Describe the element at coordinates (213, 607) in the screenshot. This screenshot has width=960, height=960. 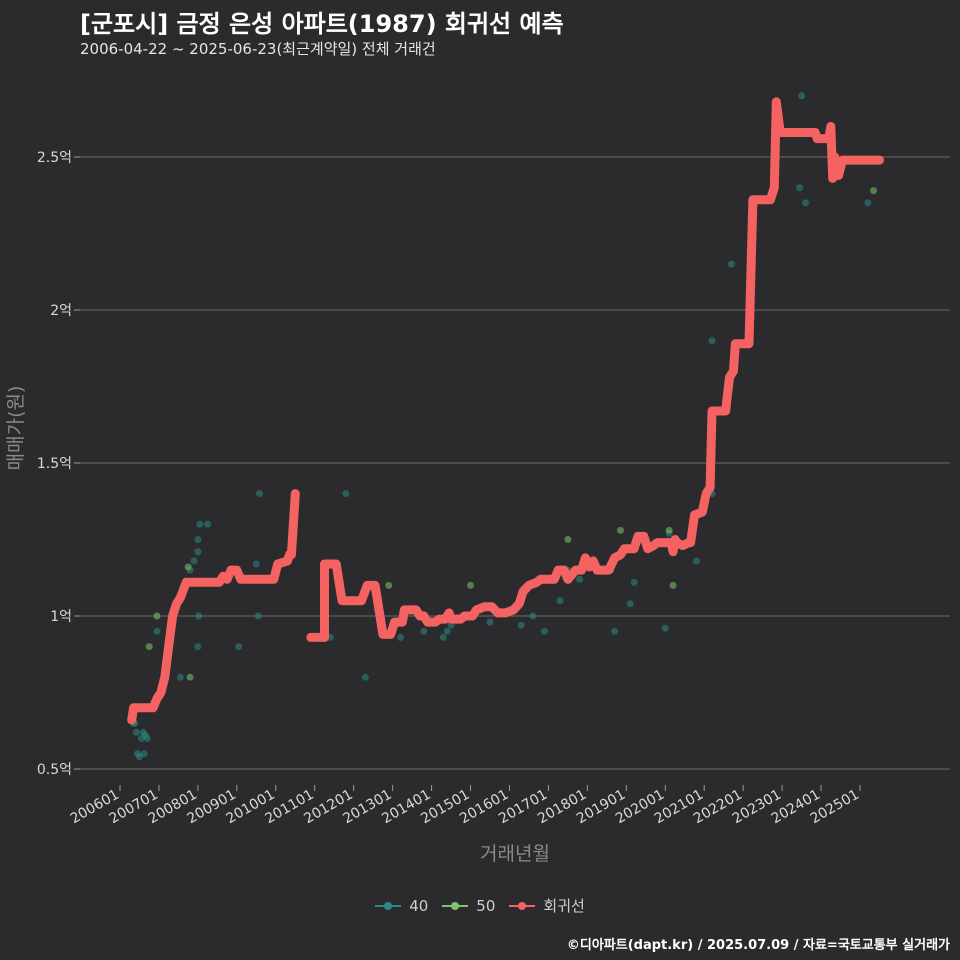
I see `regression-line` at that location.